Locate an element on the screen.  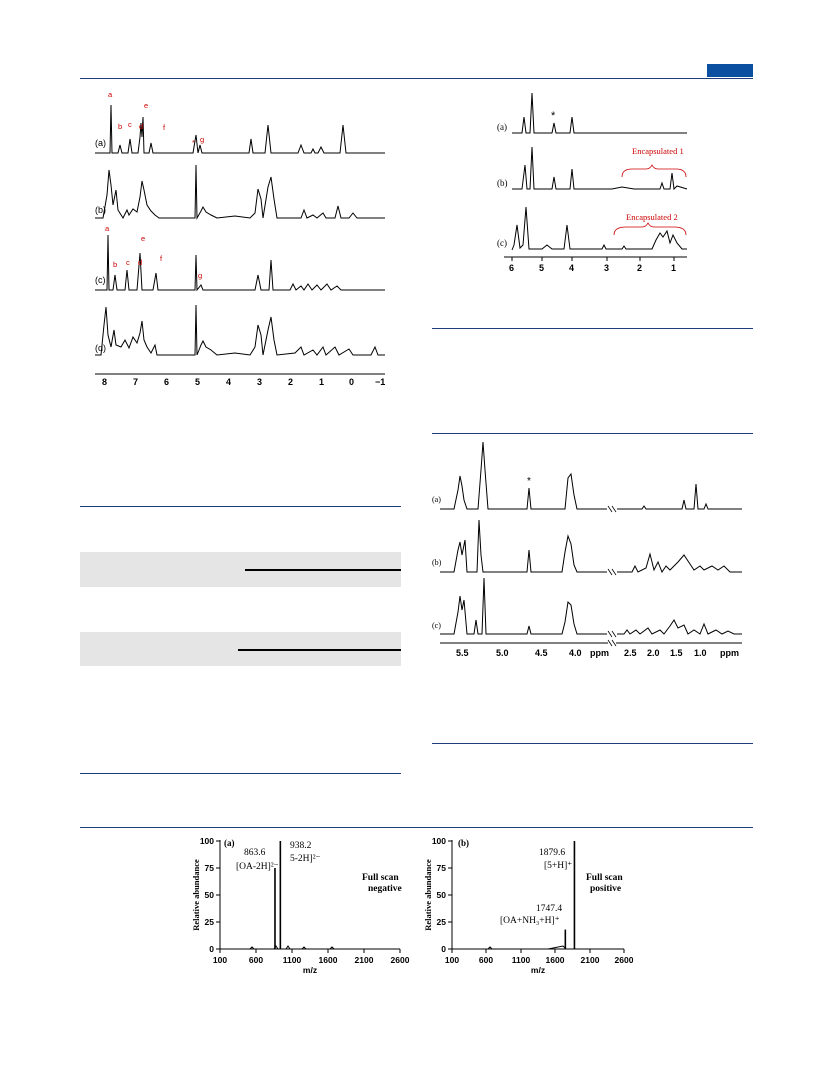
peak-label-c: c is located at coordinates (130, 124).